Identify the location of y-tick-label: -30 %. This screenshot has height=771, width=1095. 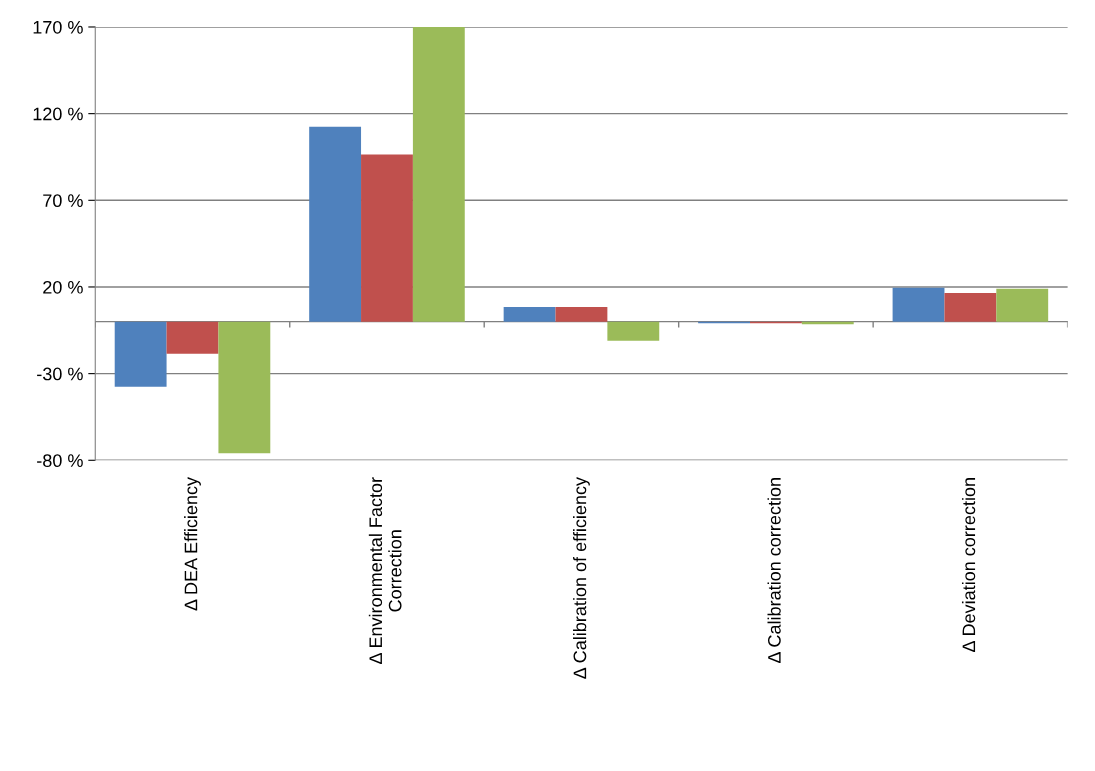
(60, 374).